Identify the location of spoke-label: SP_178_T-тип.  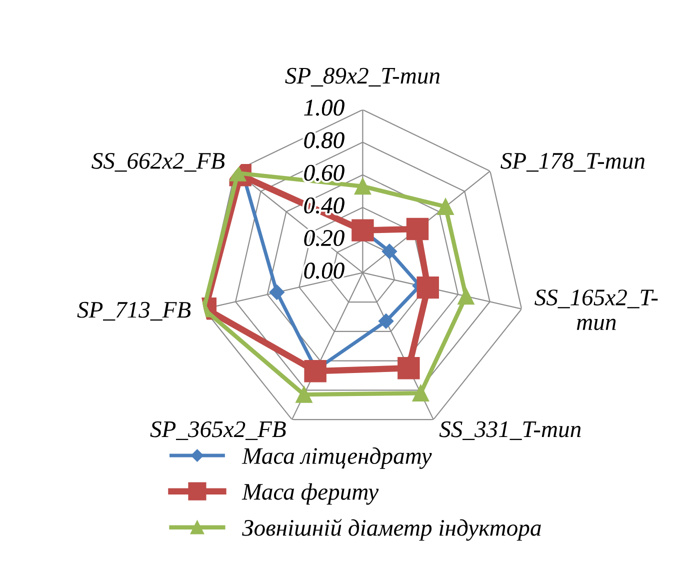
(572, 162).